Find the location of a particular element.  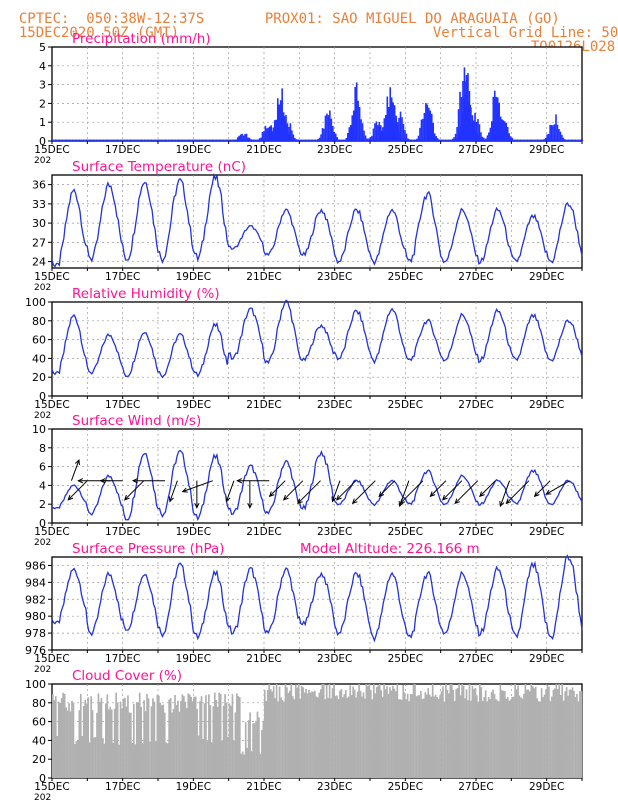

x-tick-label: 23DEC is located at coordinates (334, 277).